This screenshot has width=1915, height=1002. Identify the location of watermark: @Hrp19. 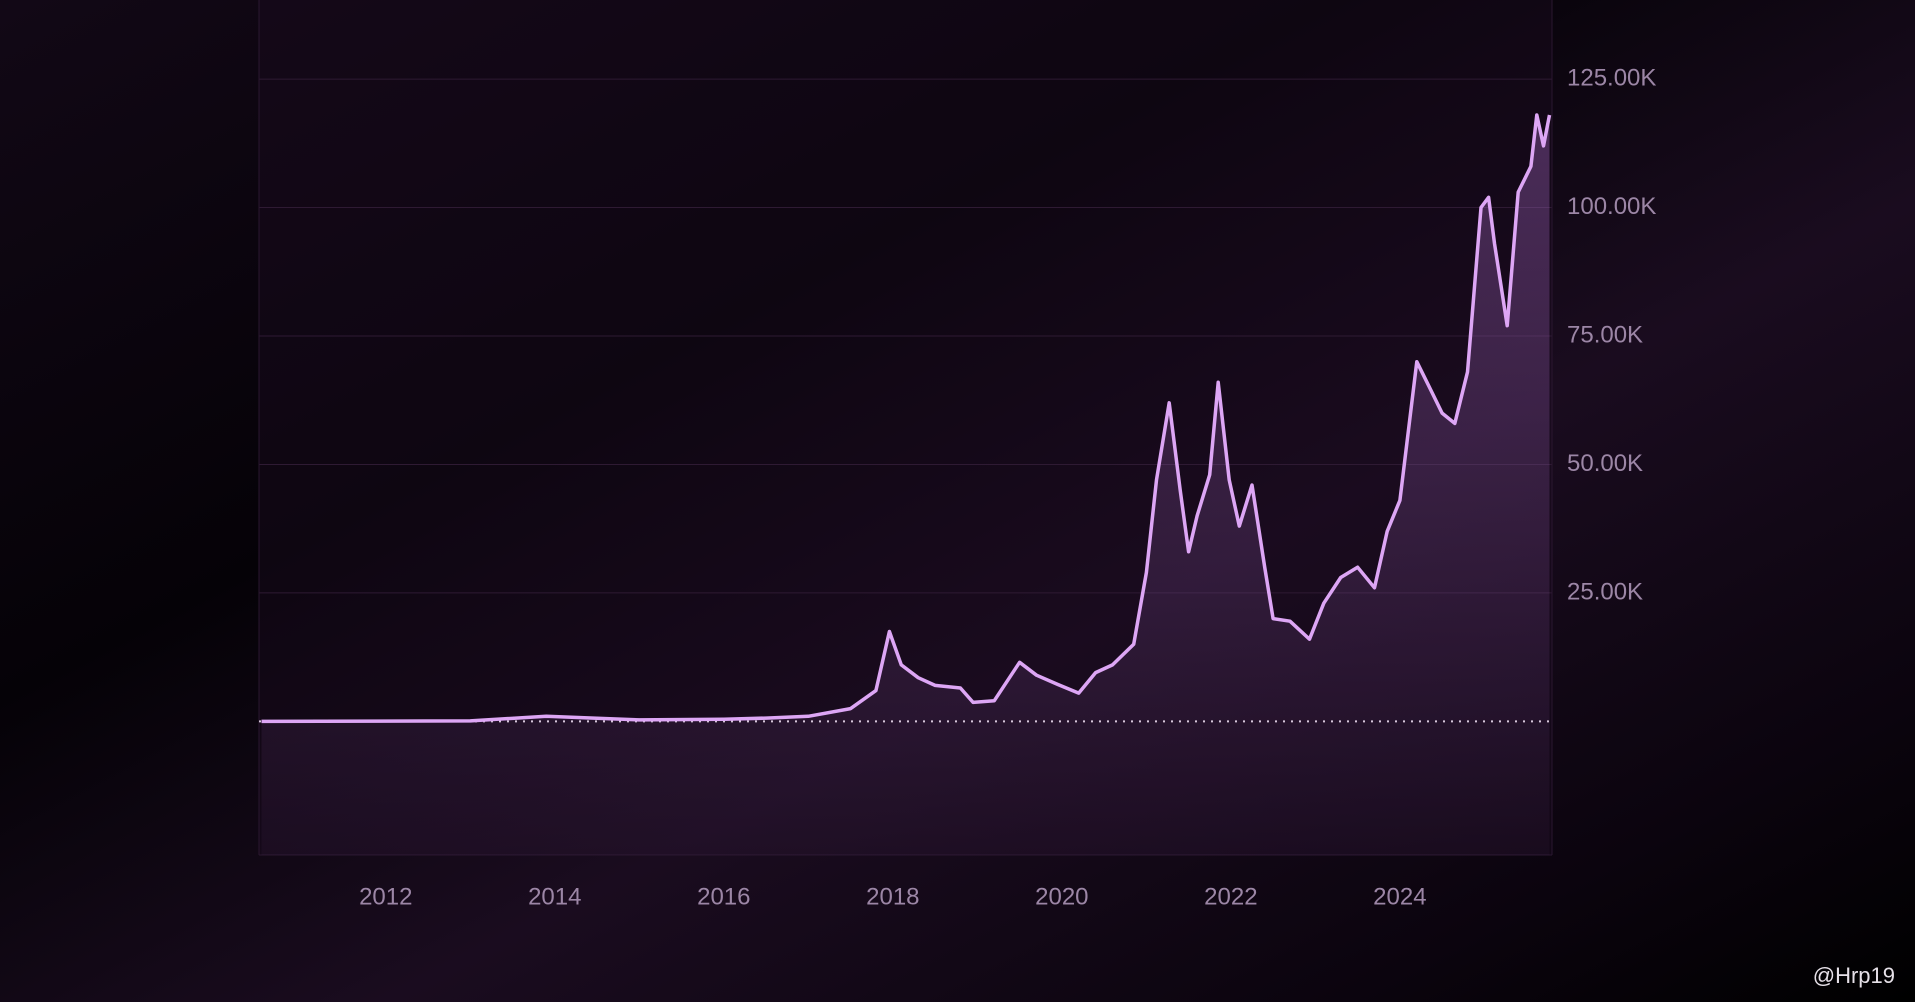
(1854, 975).